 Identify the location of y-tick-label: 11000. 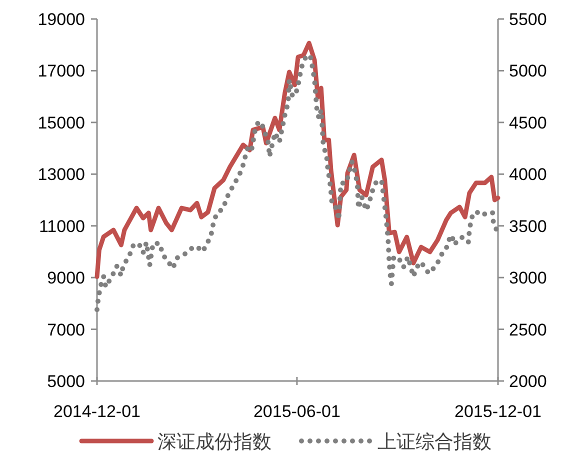
(61, 226).